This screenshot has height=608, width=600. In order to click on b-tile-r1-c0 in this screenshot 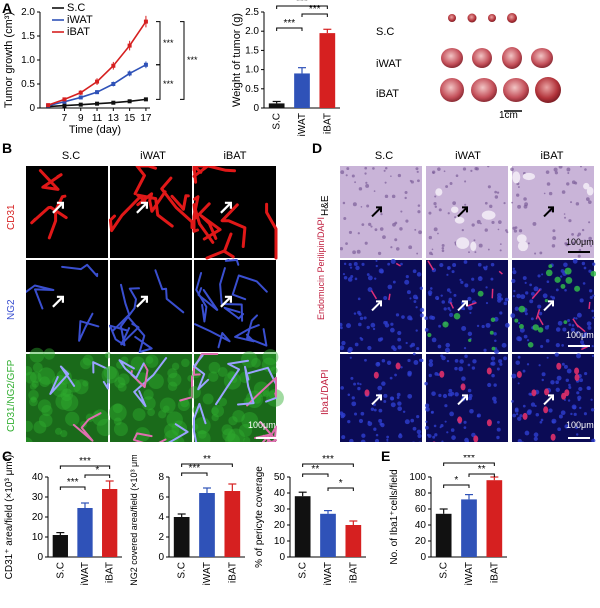, I will do `click(67, 306)`.